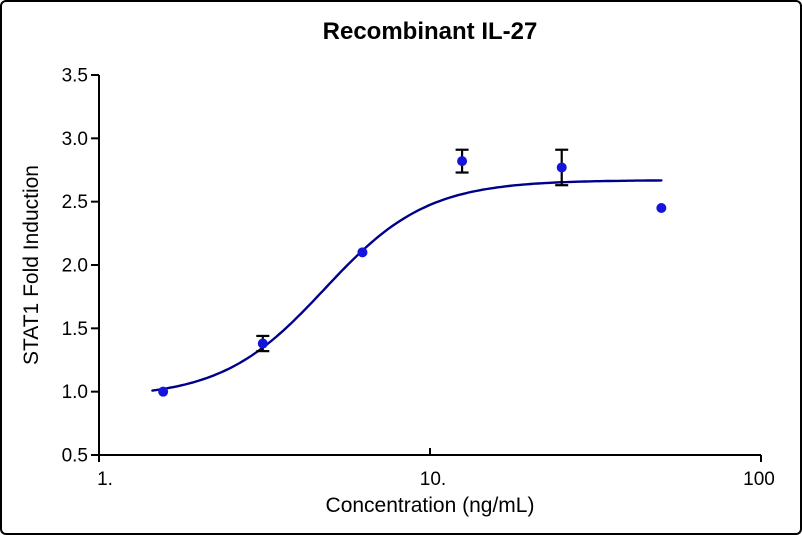  I want to click on y-tick-label: 3.5, so click(75, 76).